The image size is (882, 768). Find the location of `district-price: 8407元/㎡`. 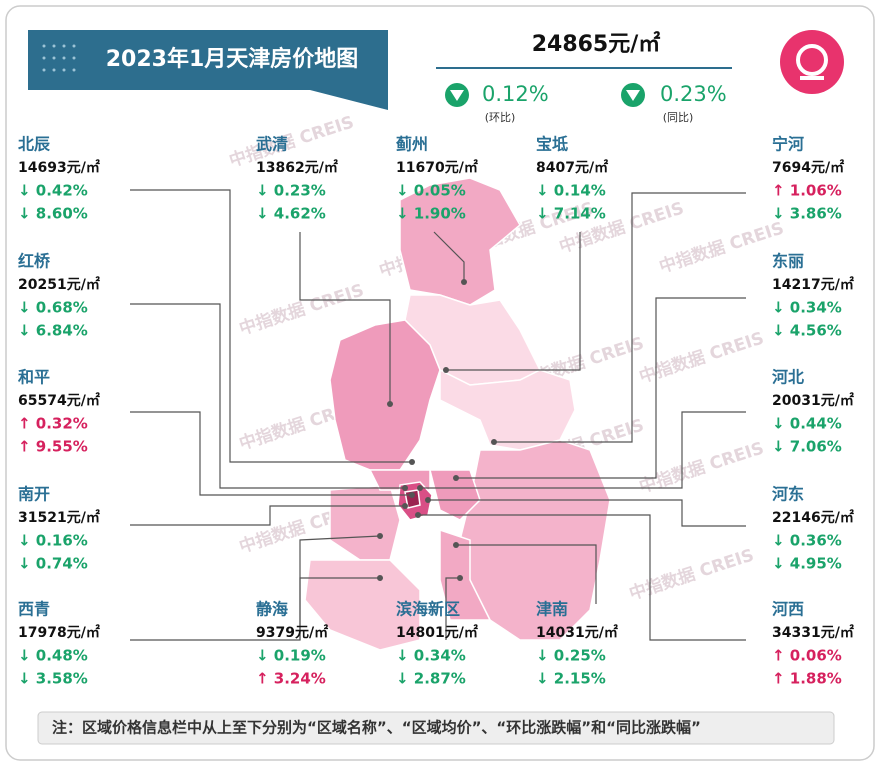

district-price: 8407元/㎡ is located at coordinates (572, 167).